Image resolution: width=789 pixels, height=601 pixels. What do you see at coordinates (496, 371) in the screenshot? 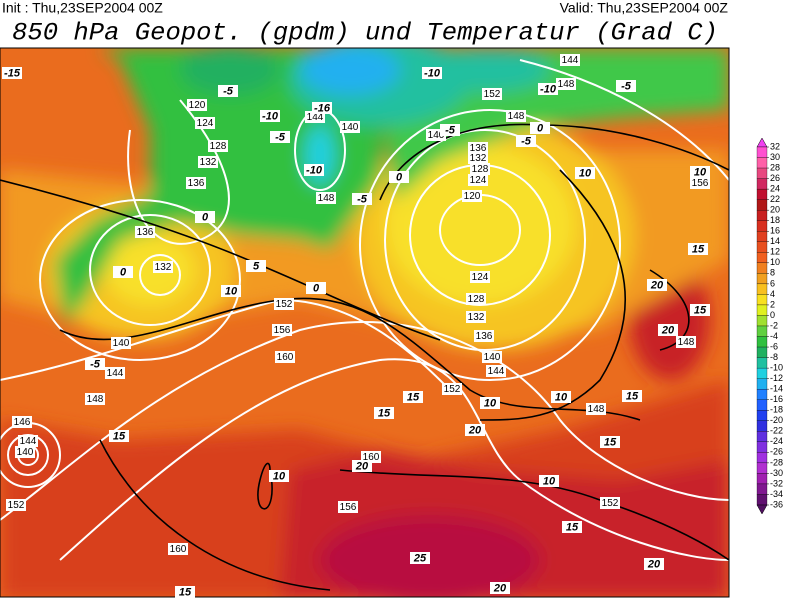
I see `height-label: 144` at bounding box center [496, 371].